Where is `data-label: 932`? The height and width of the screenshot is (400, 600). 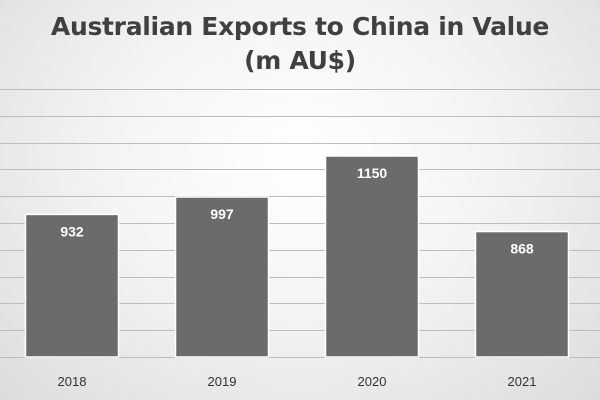 data-label: 932 is located at coordinates (72, 231).